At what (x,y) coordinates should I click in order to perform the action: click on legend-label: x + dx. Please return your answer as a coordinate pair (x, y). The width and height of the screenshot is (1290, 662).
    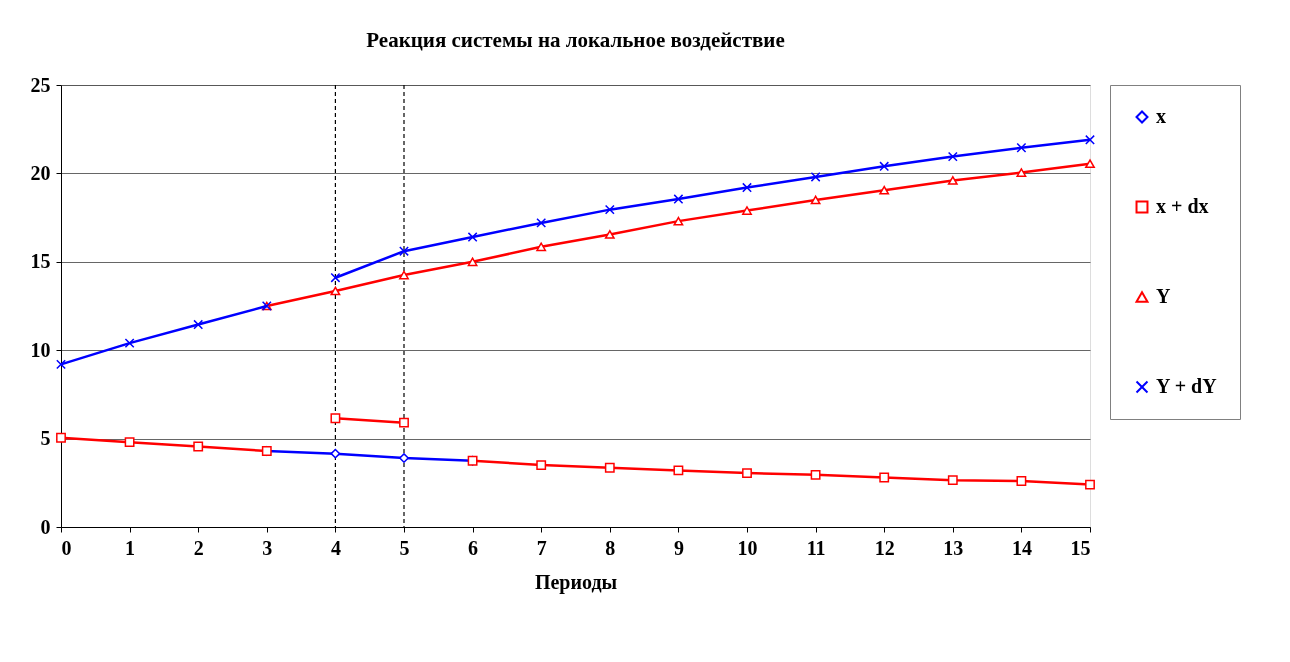
    Looking at the image, I should click on (1182, 206).